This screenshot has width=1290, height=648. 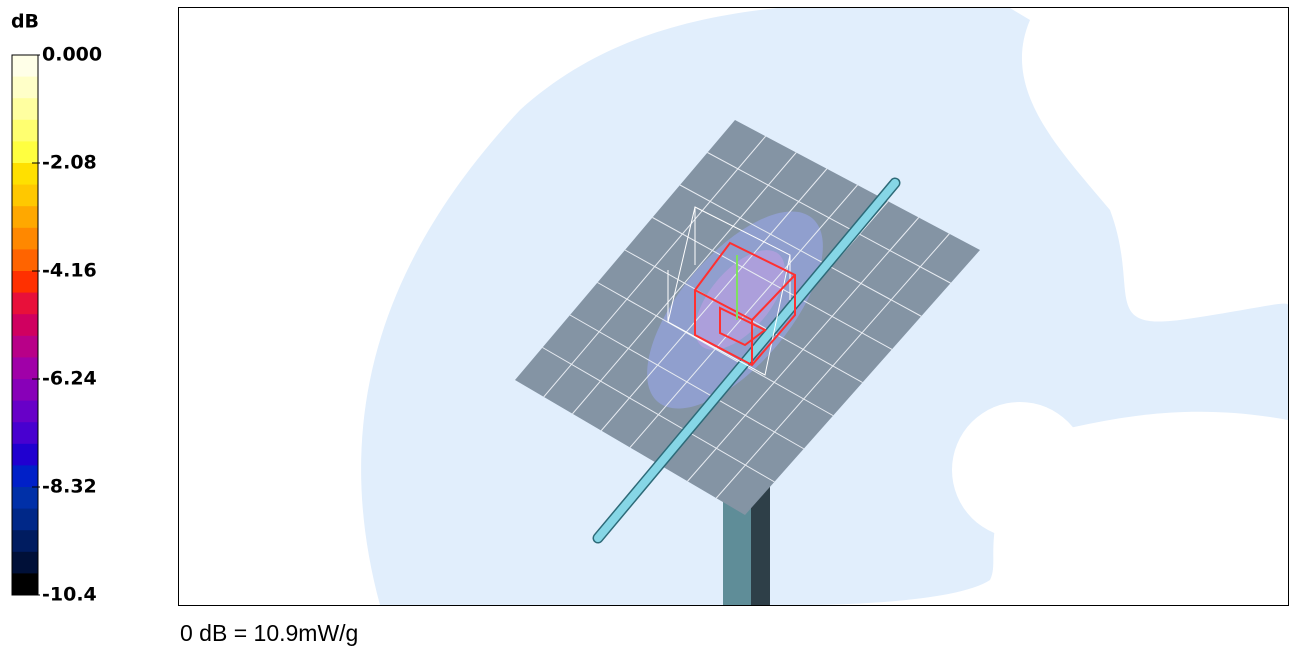 What do you see at coordinates (72, 55) in the screenshot?
I see `tick-label: 0.000` at bounding box center [72, 55].